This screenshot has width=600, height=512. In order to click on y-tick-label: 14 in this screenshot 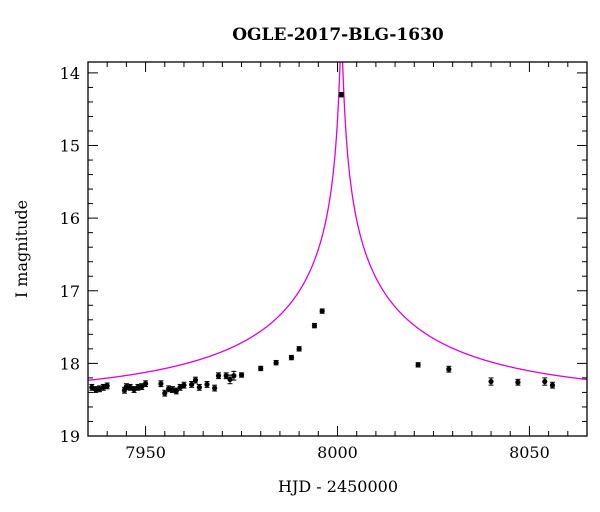, I will do `click(70, 73)`.